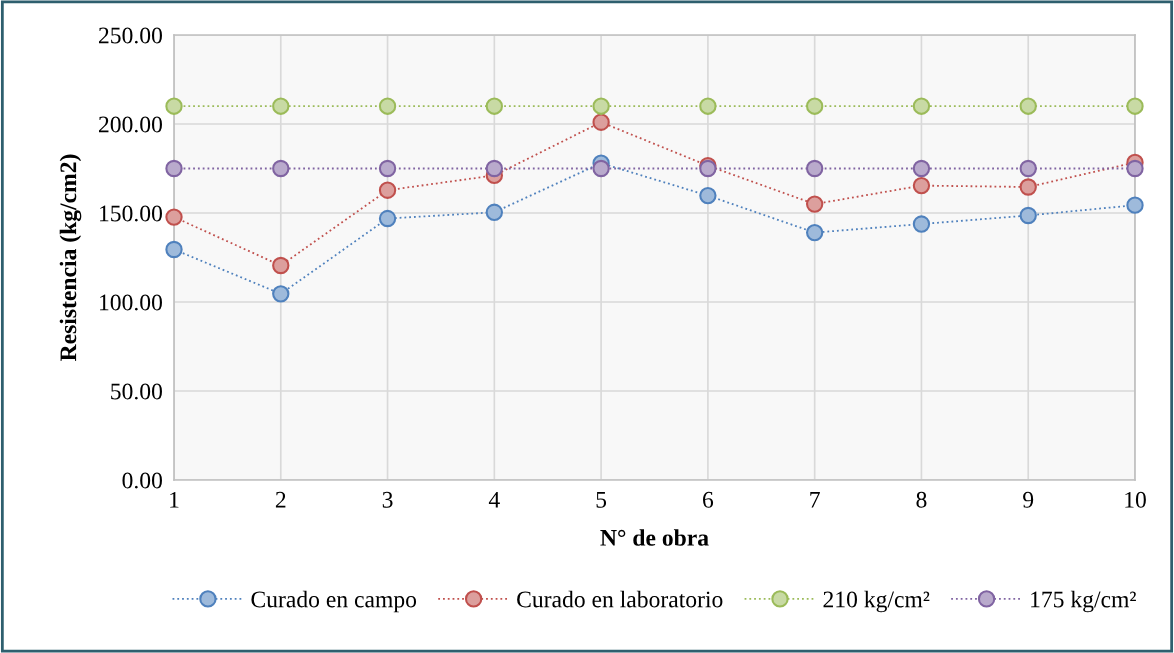 The height and width of the screenshot is (653, 1174). What do you see at coordinates (1135, 499) in the screenshot?
I see `x-tick-label: 10` at bounding box center [1135, 499].